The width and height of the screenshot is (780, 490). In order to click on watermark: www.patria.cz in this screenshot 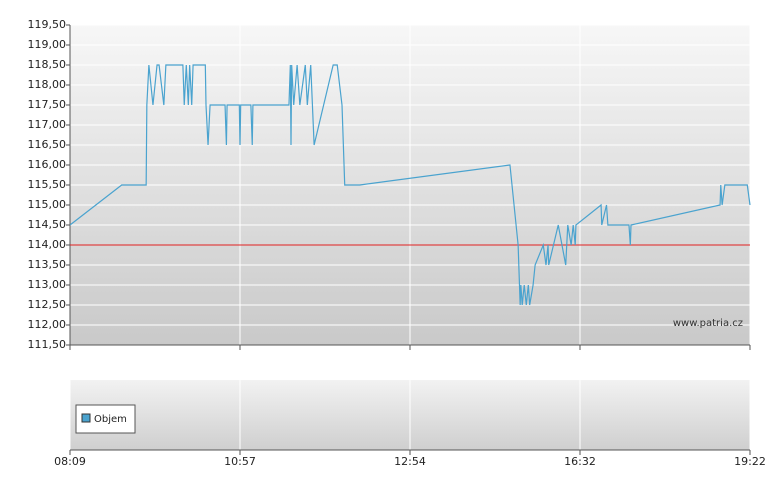, I will do `click(708, 323)`.